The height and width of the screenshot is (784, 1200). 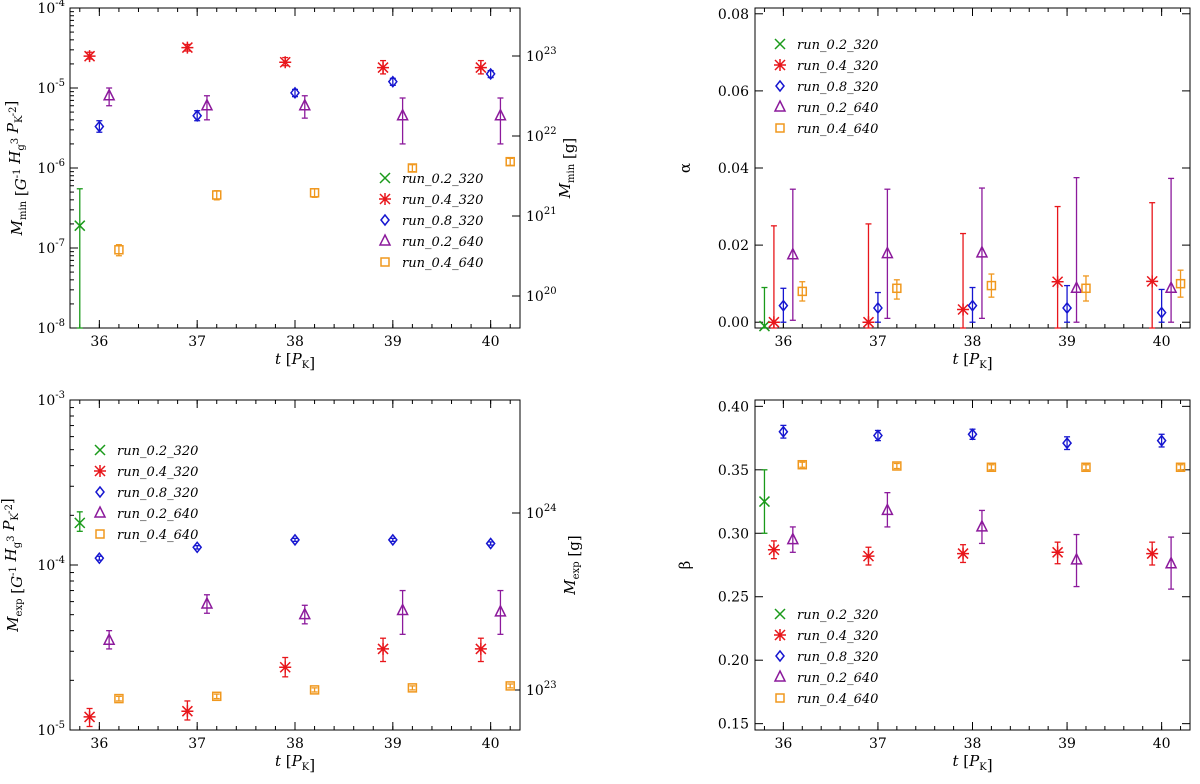 I want to click on beta-legend-marker, so click(x=780, y=698).